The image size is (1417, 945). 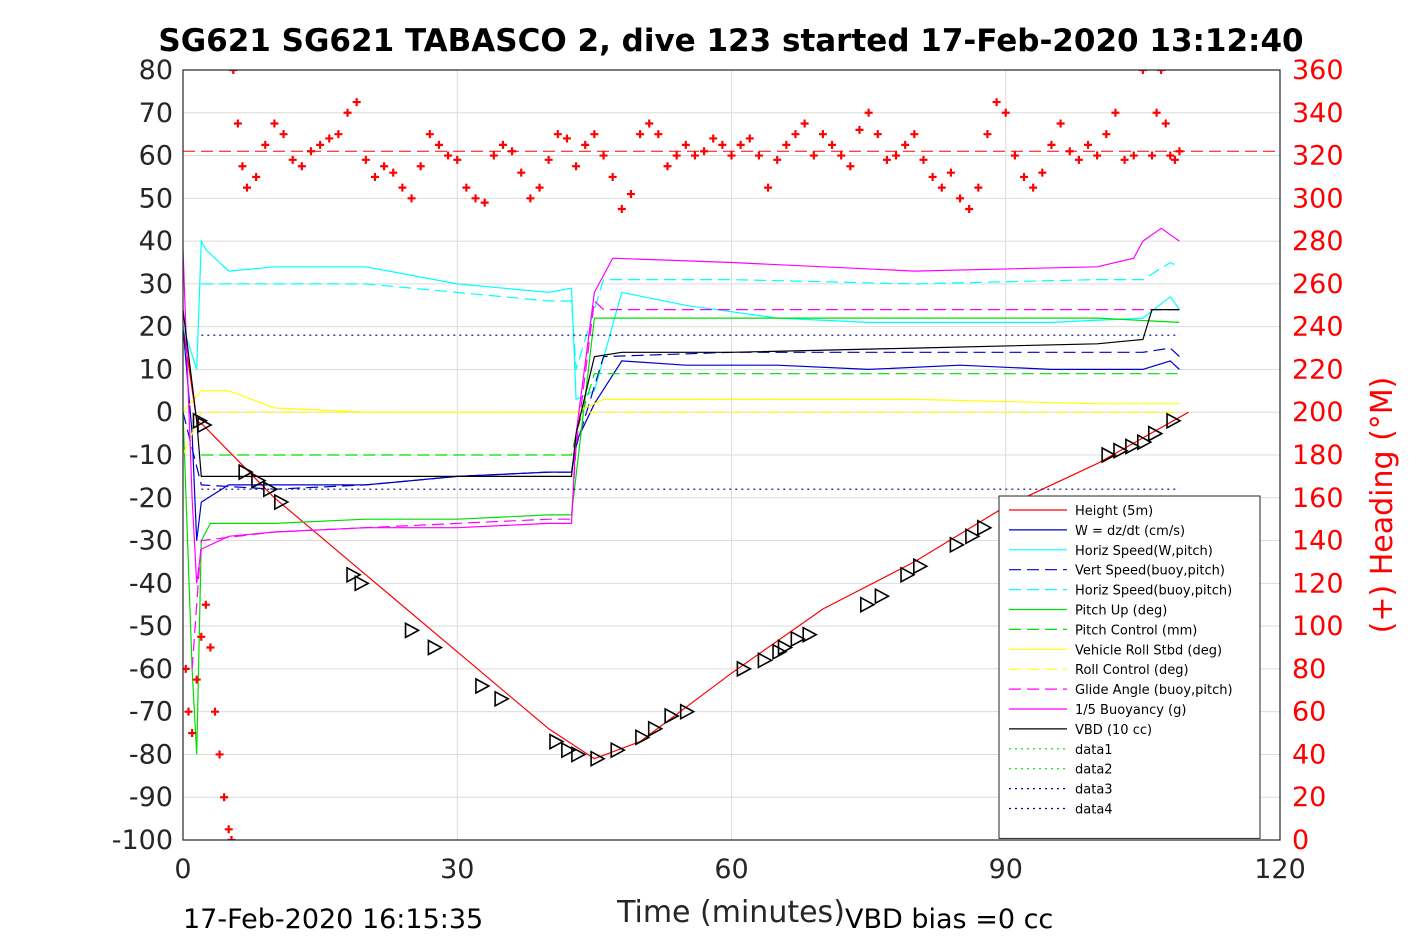 What do you see at coordinates (1113, 730) in the screenshot?
I see `legend-entry: VBD (10 cc)` at bounding box center [1113, 730].